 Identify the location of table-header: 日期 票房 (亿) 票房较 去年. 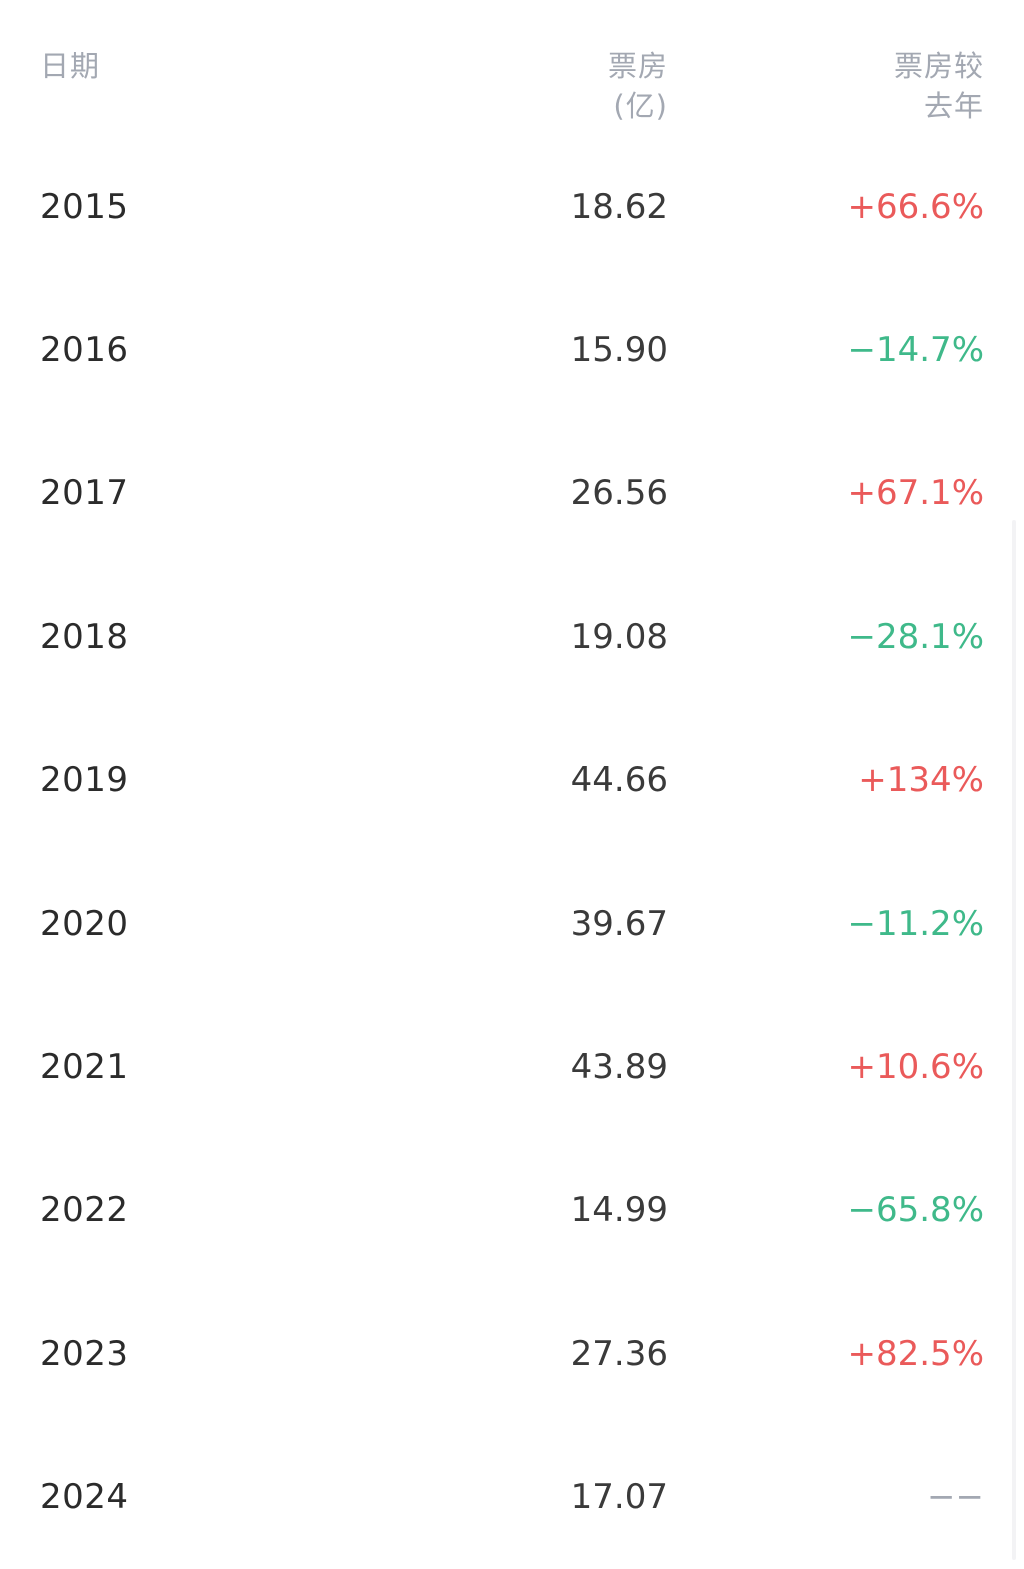
(512, 70).